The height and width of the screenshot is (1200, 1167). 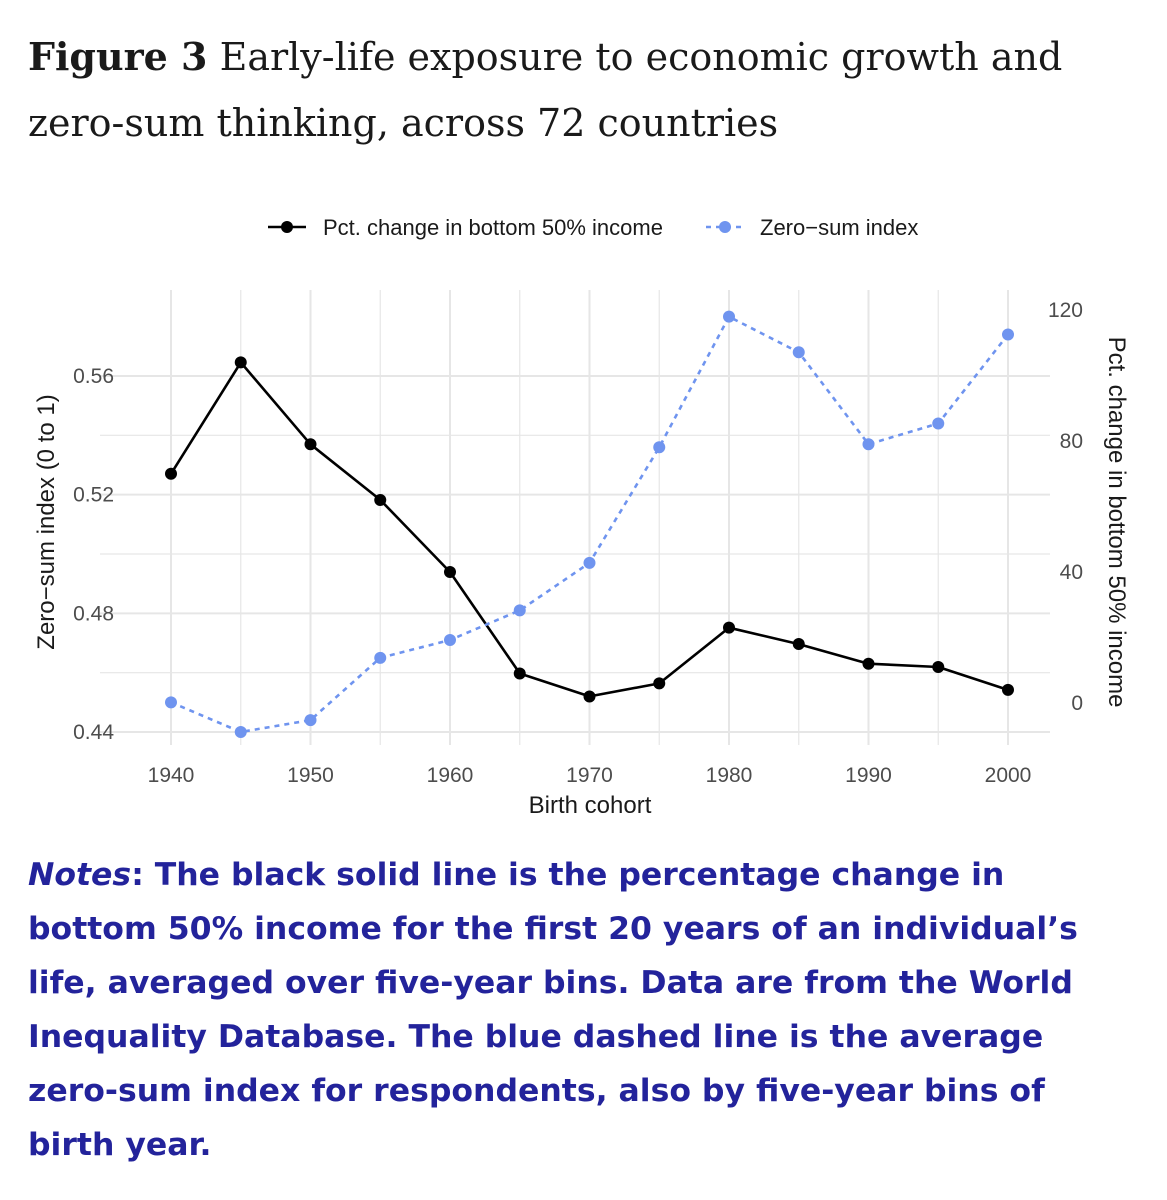 I want to click on legend-entry-label: Zero−sum index, so click(x=839, y=227).